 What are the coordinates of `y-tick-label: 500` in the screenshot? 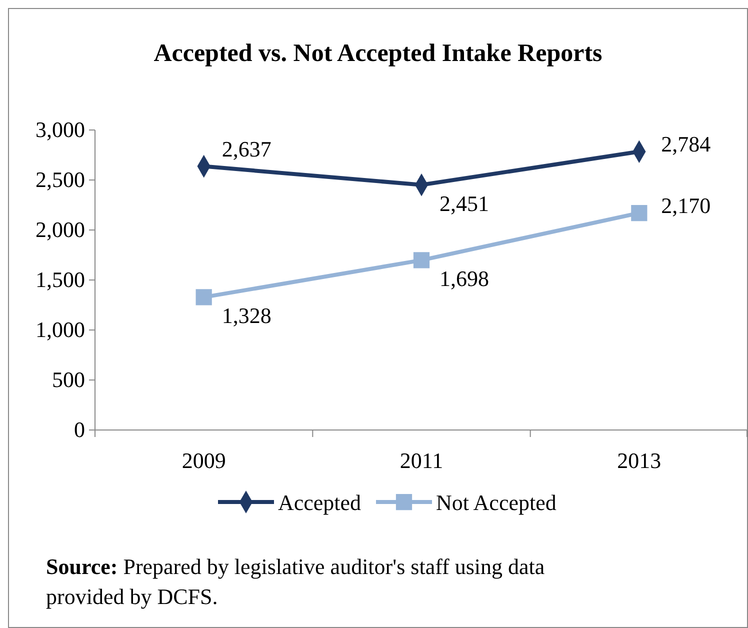 It's located at (68, 379).